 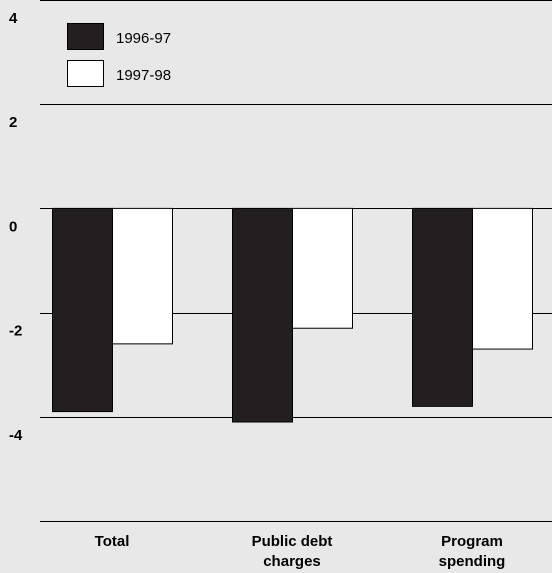 What do you see at coordinates (119, 55) in the screenshot?
I see `legend: 1996-97 1997-98` at bounding box center [119, 55].